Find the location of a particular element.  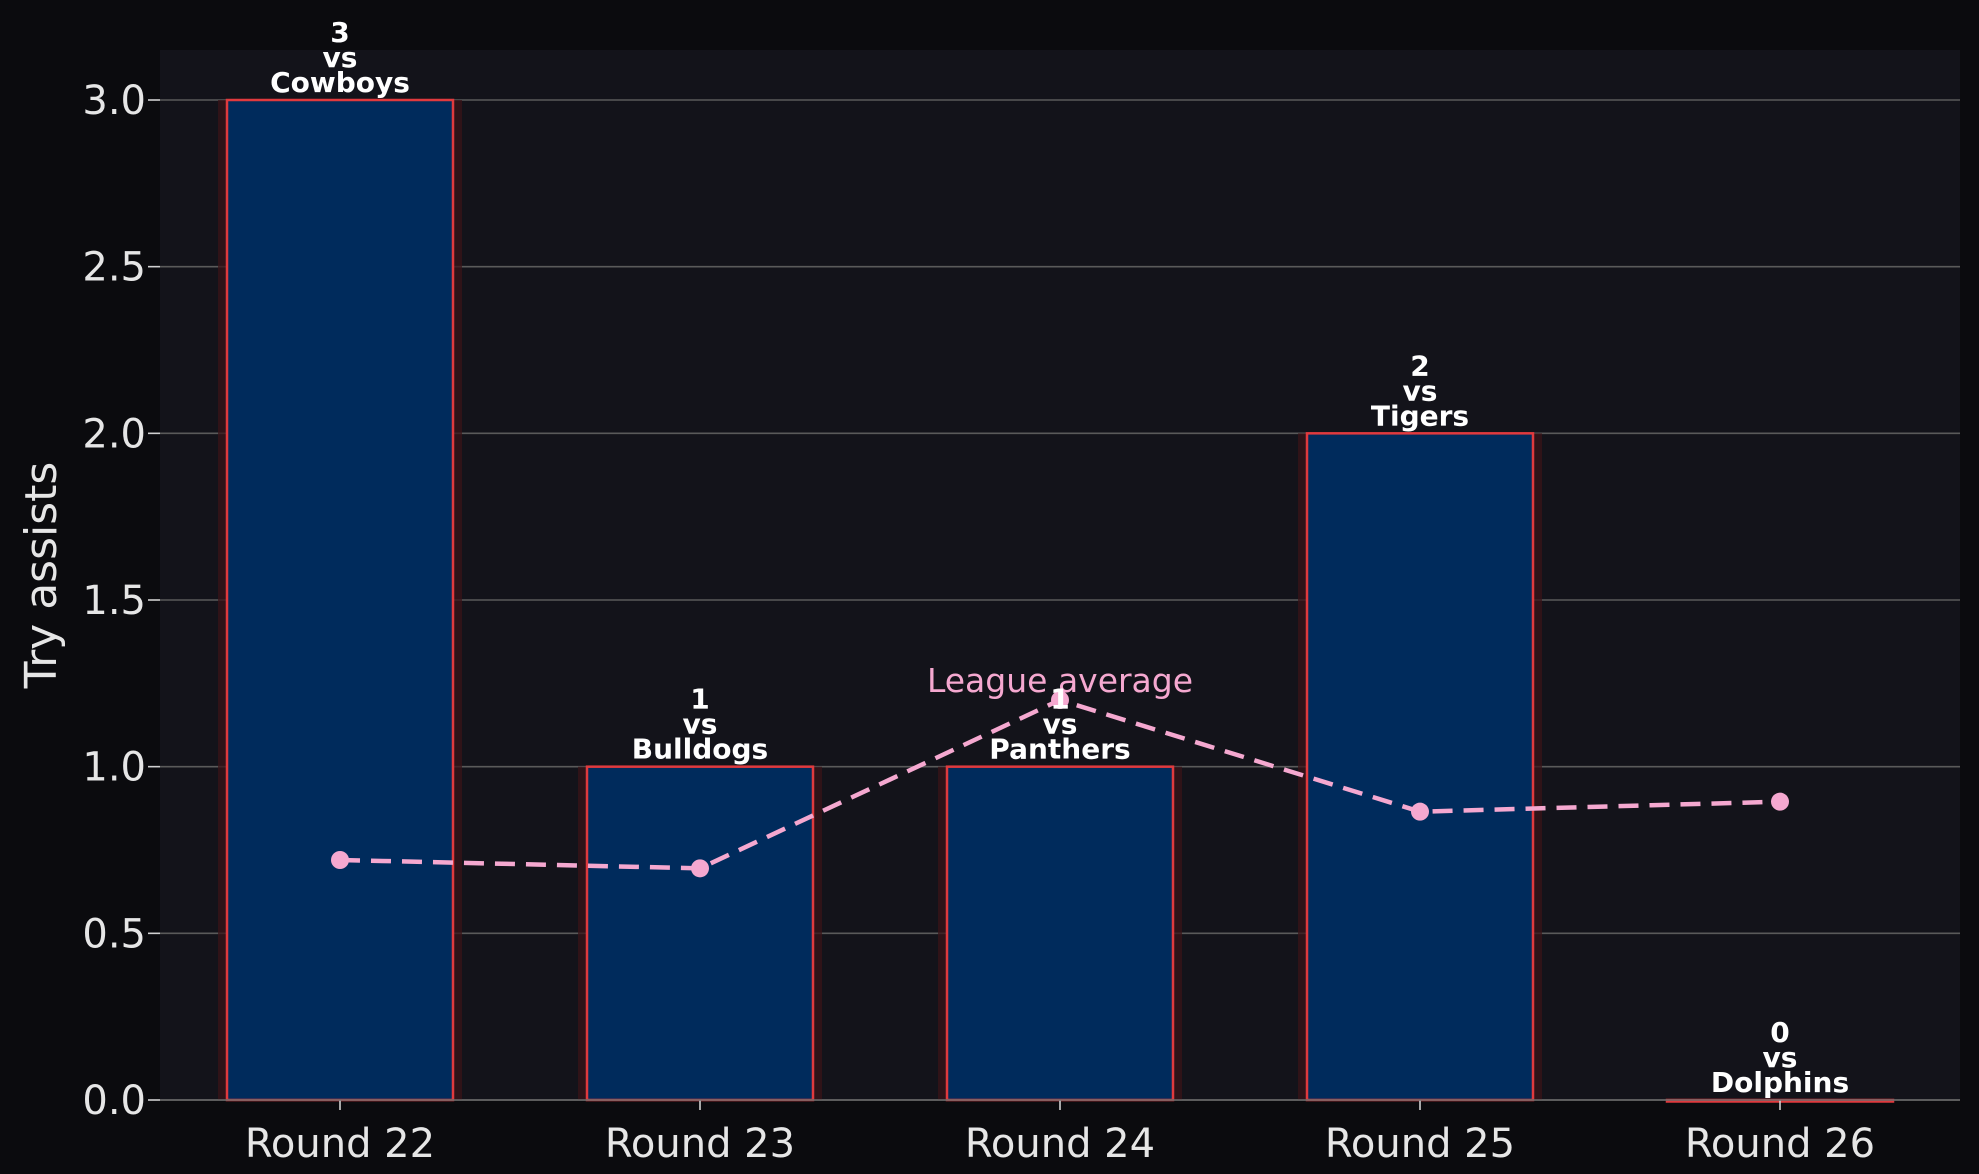

x-tick-label: Round 23 is located at coordinates (700, 1144).